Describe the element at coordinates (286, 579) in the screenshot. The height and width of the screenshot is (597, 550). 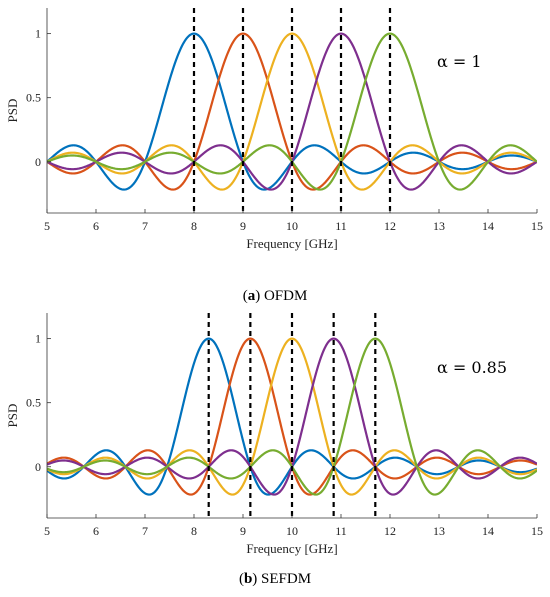
I see `caption-text: SEFDM` at that location.